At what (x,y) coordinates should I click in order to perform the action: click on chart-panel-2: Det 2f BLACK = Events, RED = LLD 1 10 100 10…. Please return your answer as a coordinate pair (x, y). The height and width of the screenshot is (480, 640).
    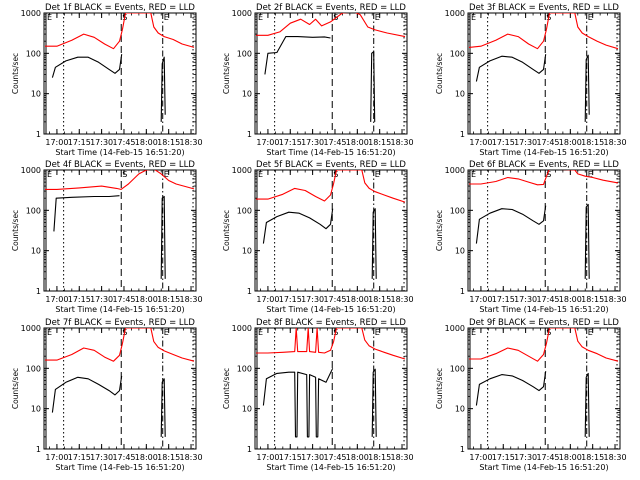
    Looking at the image, I should click on (318, 80).